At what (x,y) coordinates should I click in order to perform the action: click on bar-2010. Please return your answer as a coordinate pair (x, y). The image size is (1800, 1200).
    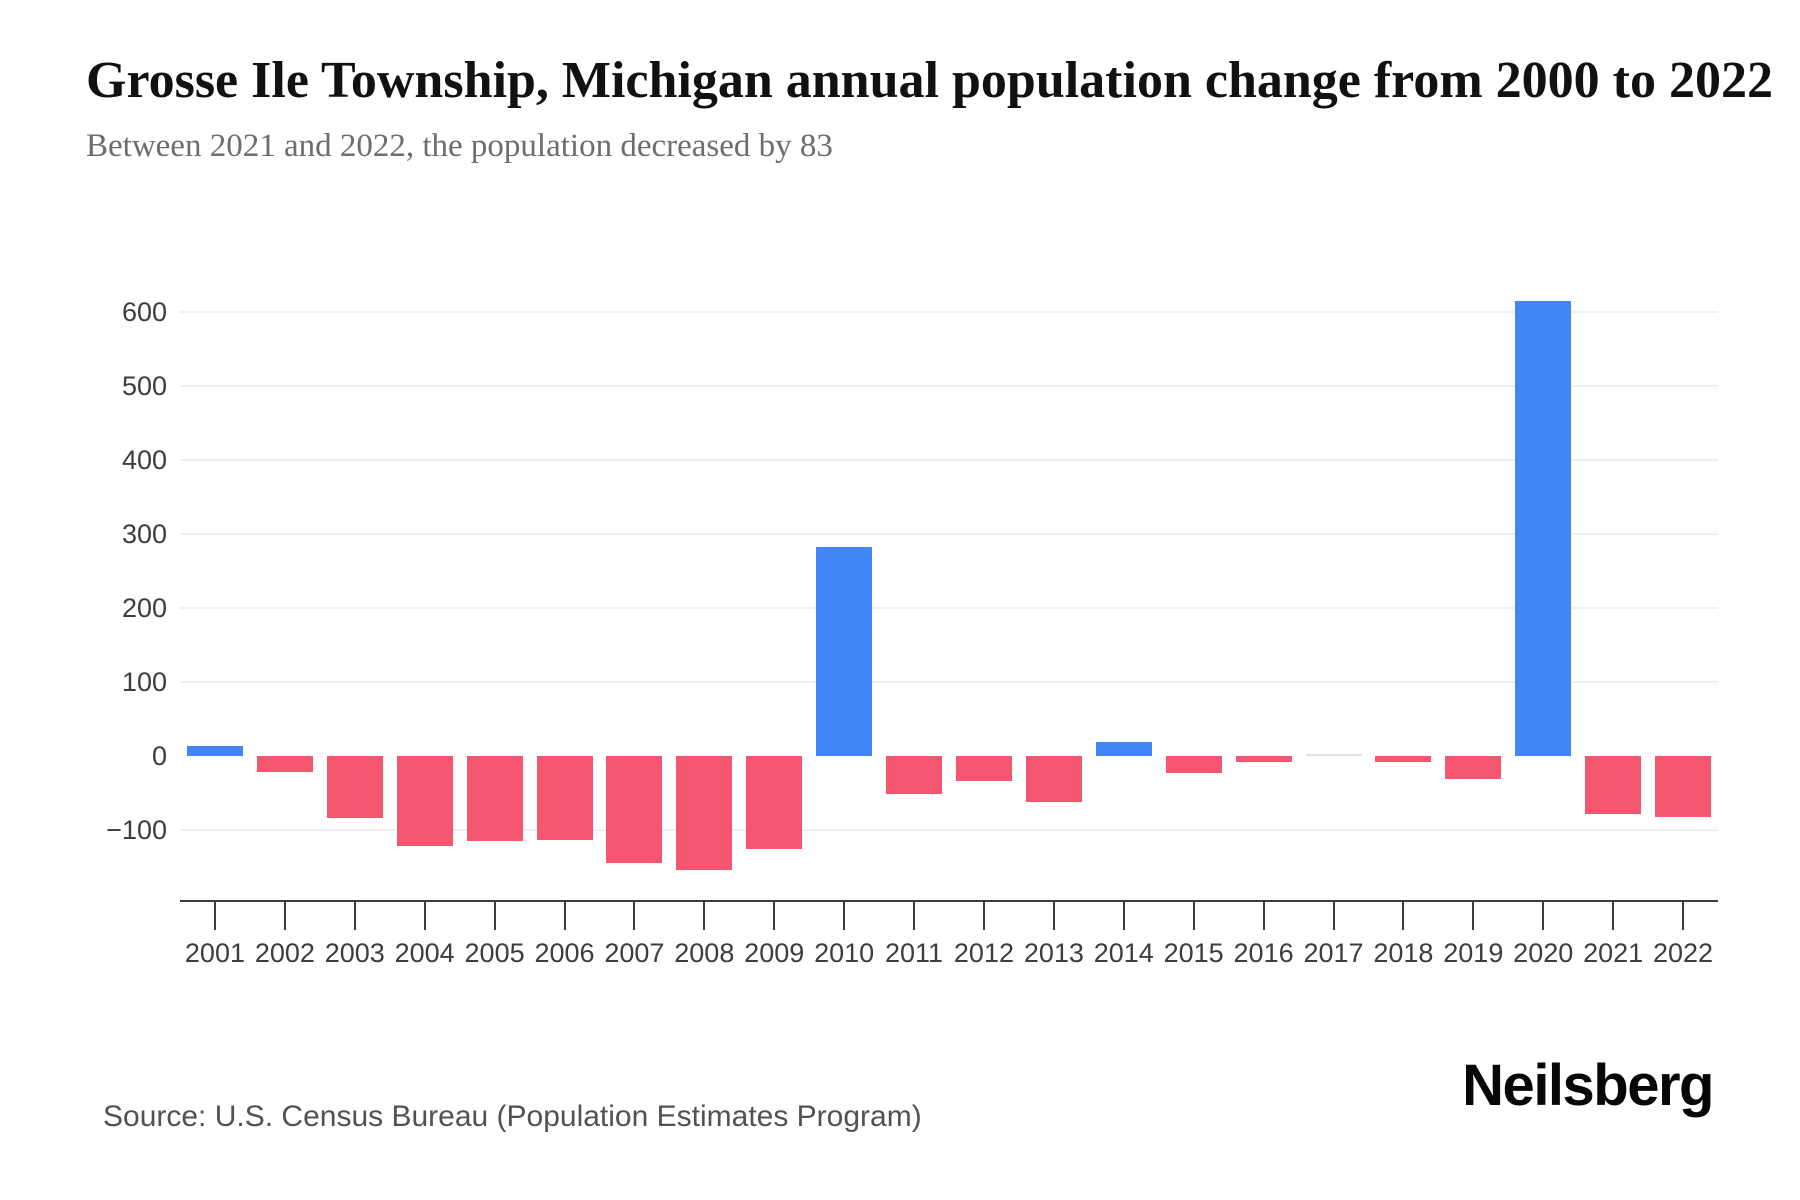
    Looking at the image, I should click on (844, 651).